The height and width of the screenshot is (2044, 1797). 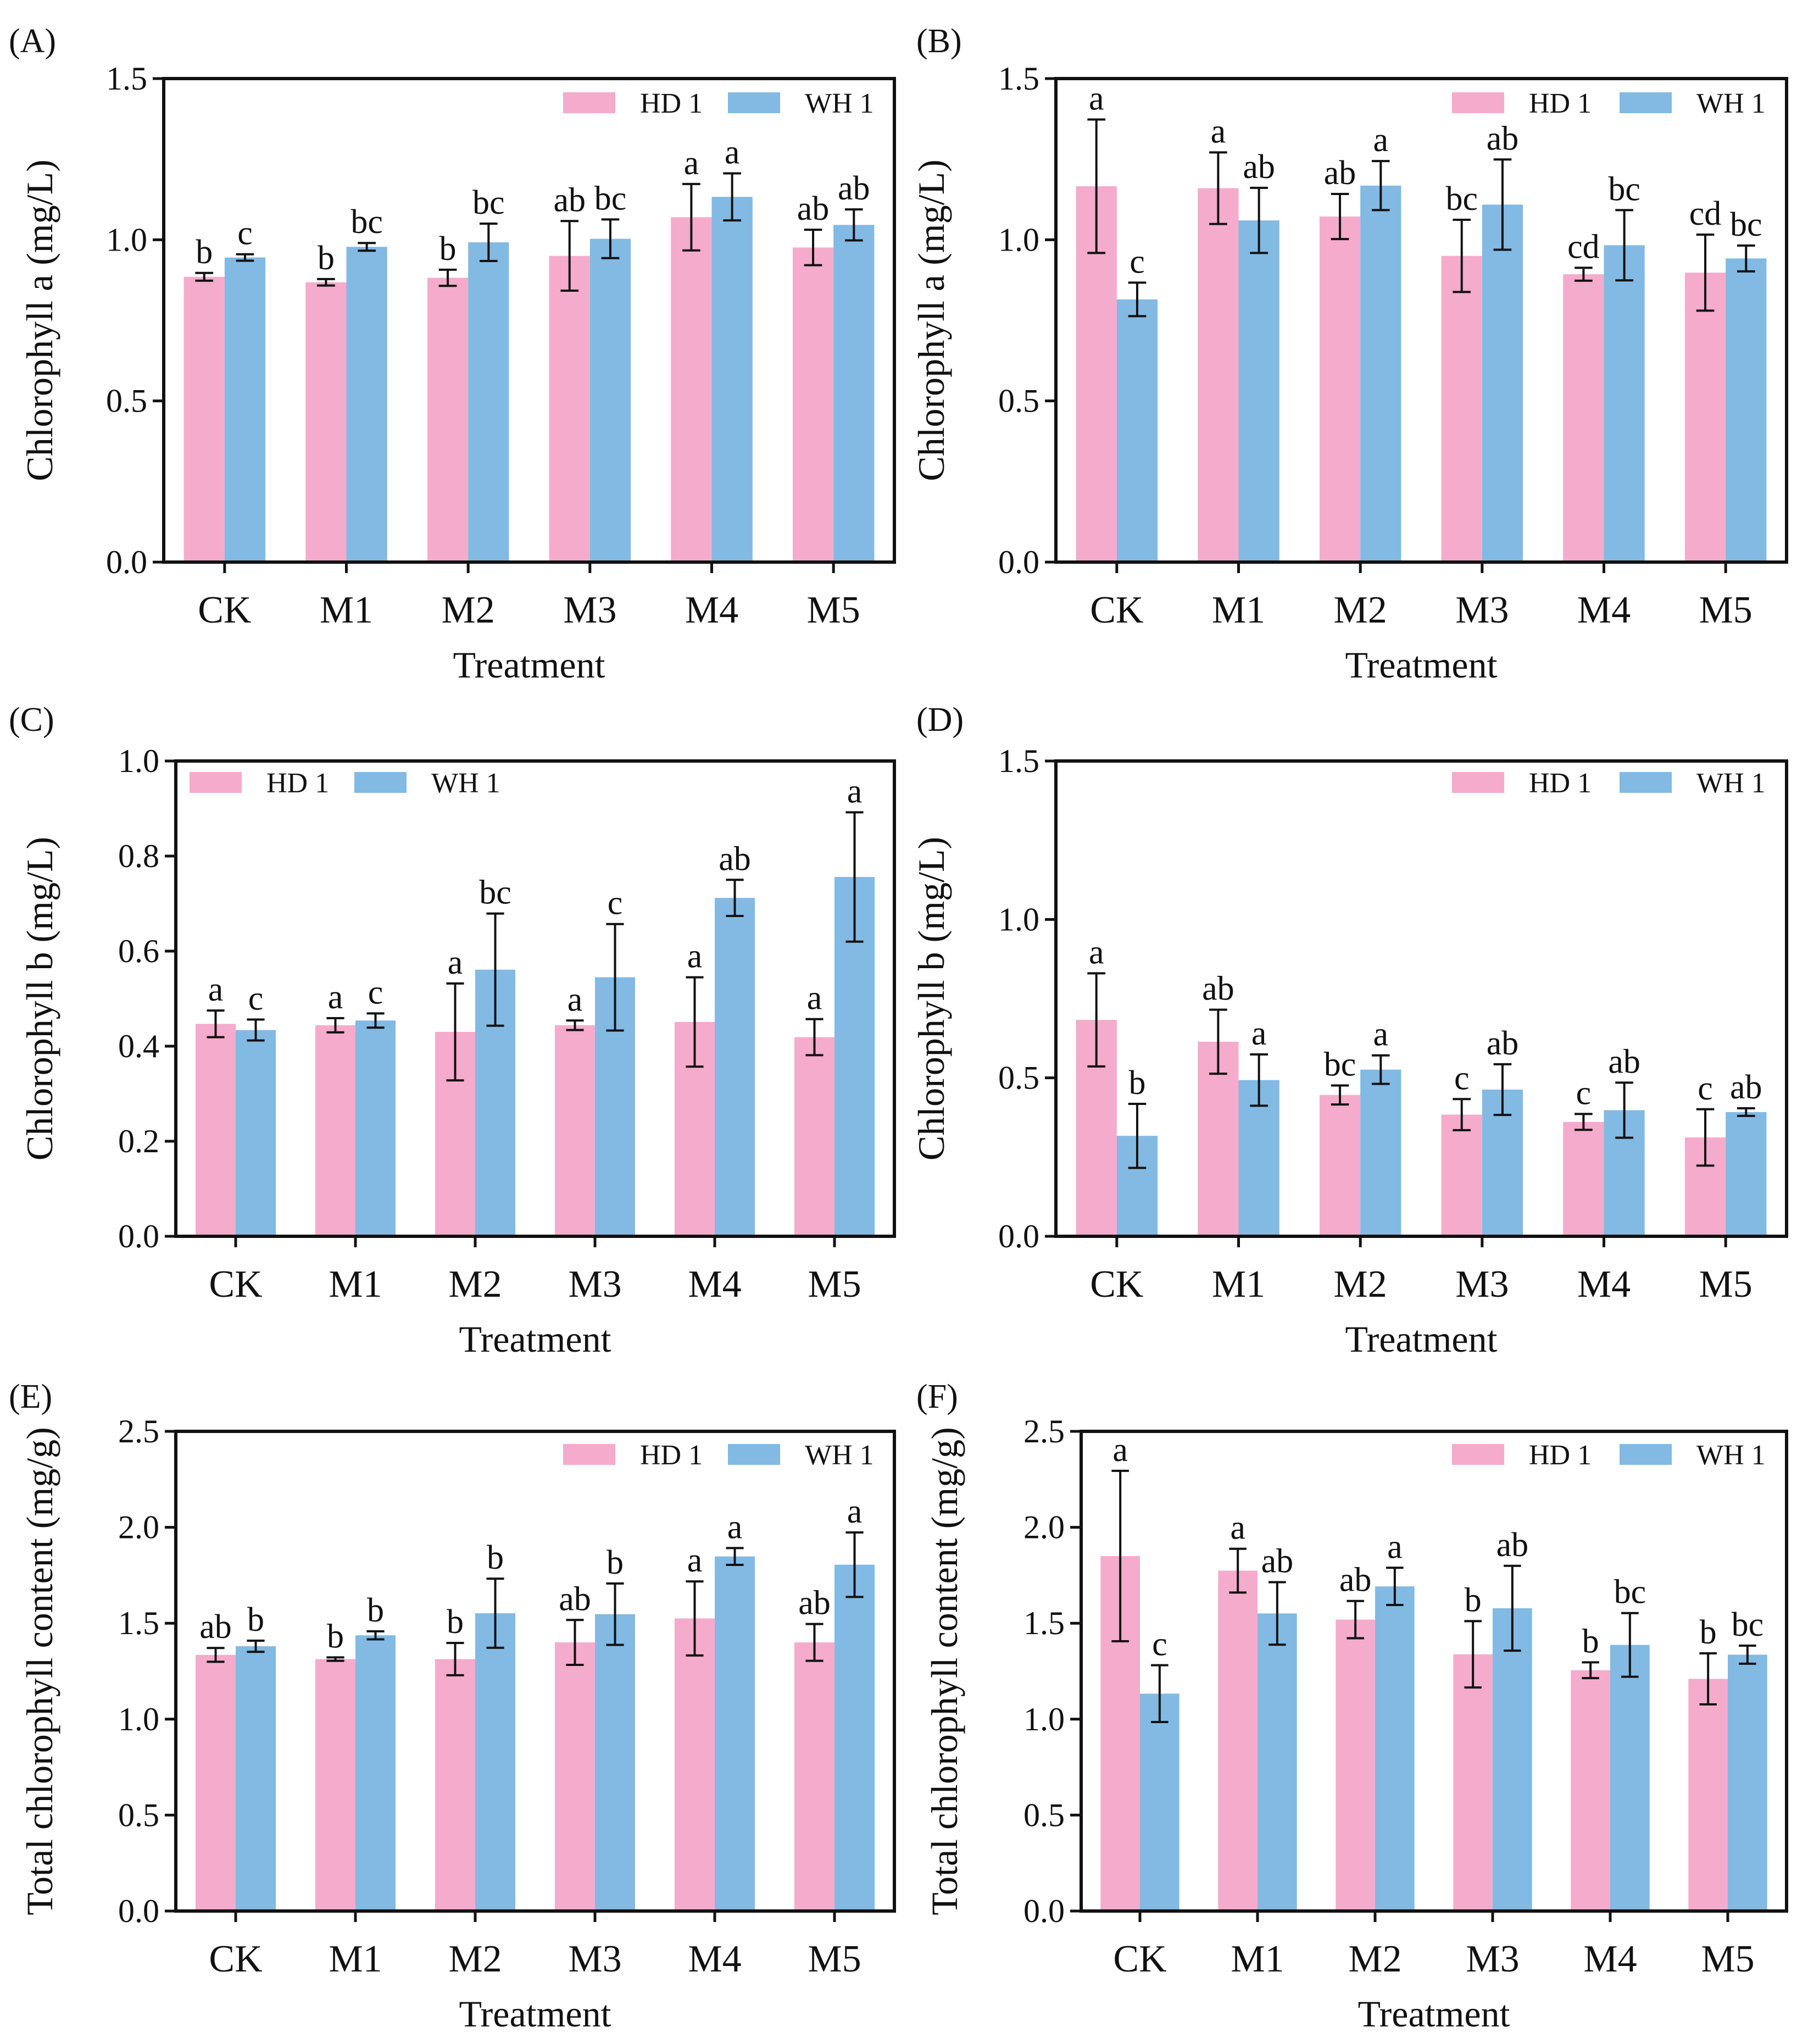 I want to click on x-category-label: M4, so click(x=1604, y=1284).